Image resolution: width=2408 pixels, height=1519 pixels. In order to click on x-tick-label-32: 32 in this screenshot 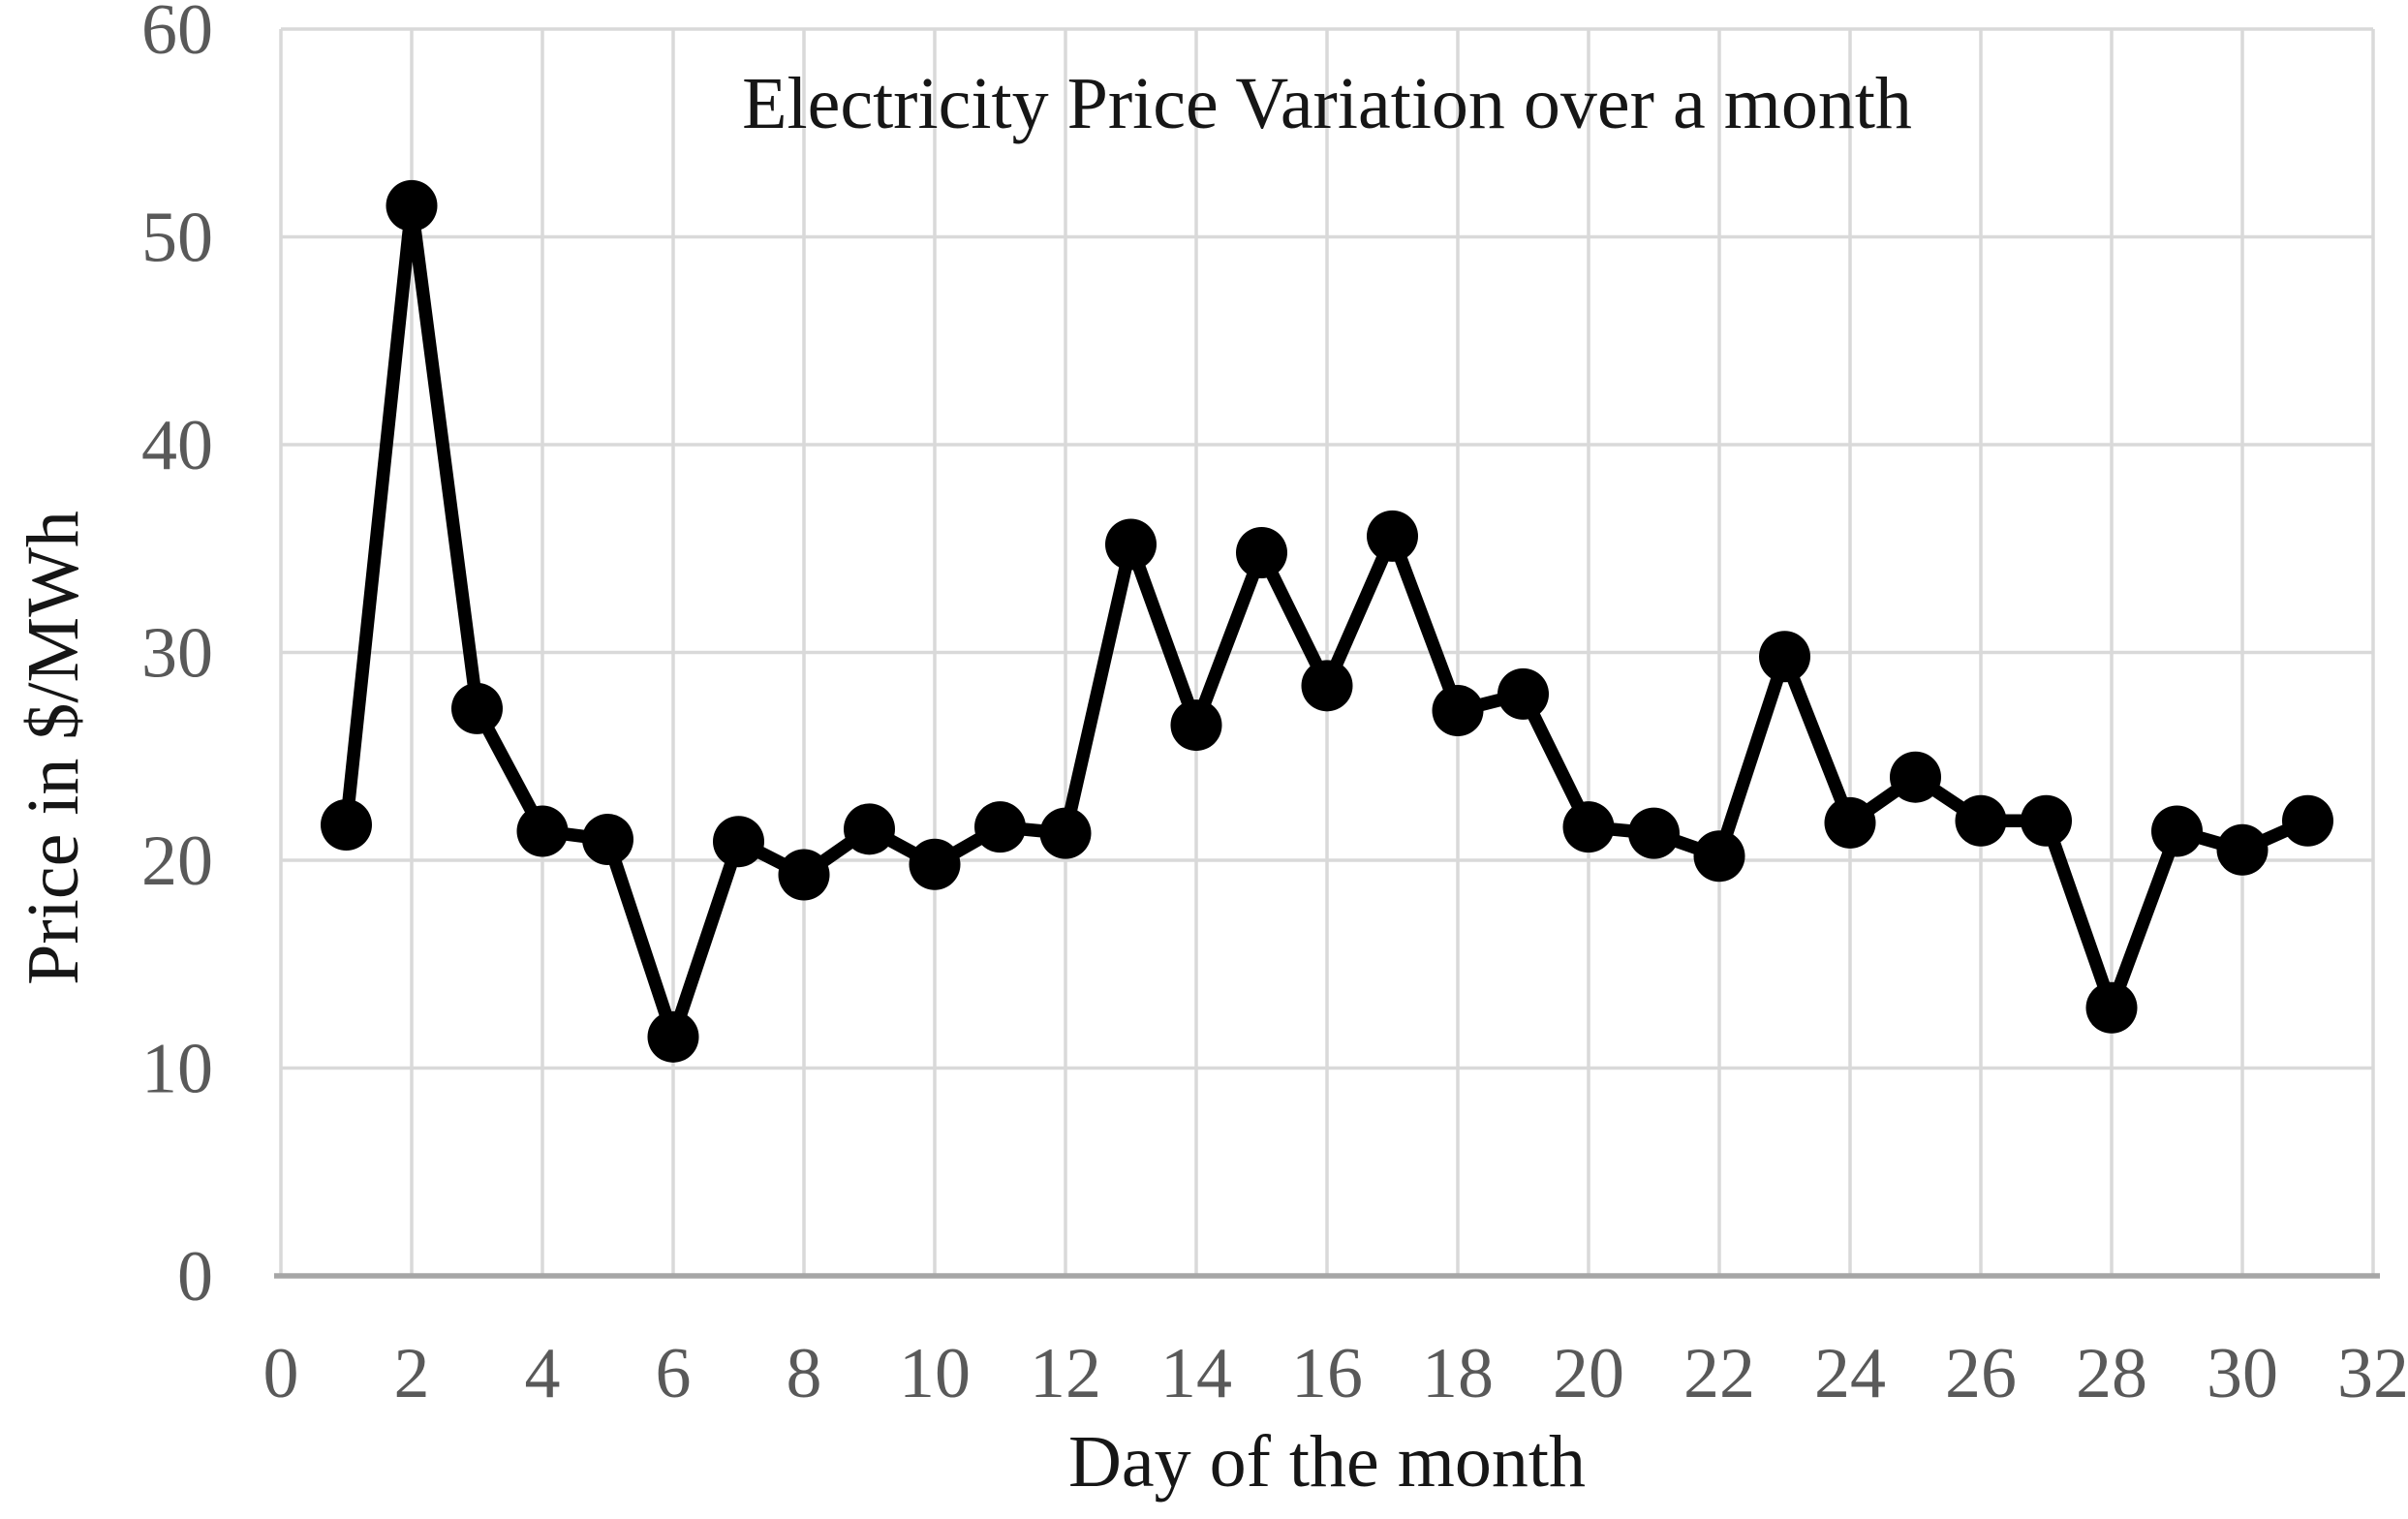, I will do `click(2372, 1373)`.